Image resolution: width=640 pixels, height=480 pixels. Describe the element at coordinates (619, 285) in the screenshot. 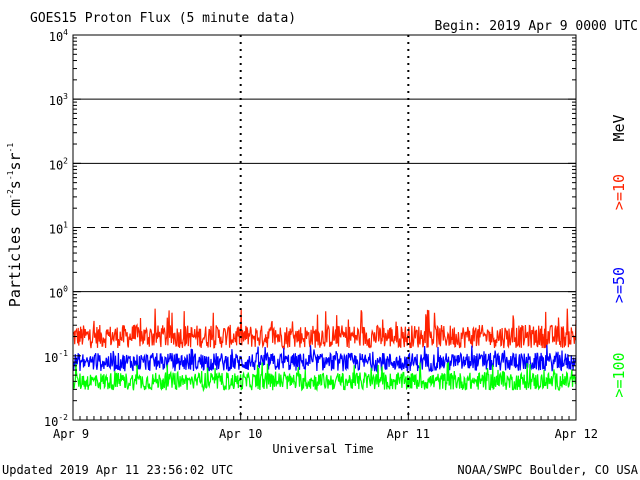

I see `legend-entry: >=50` at that location.